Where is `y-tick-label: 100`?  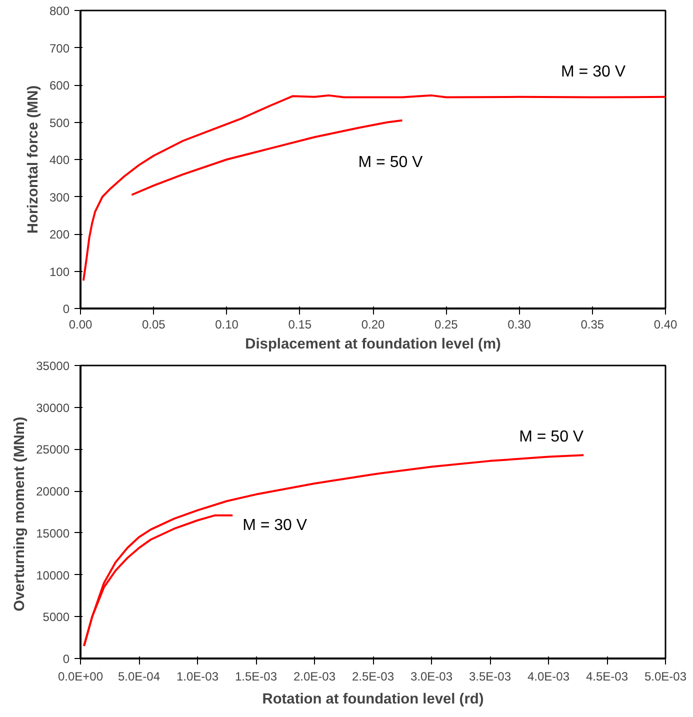 y-tick-label: 100 is located at coordinates (59, 271).